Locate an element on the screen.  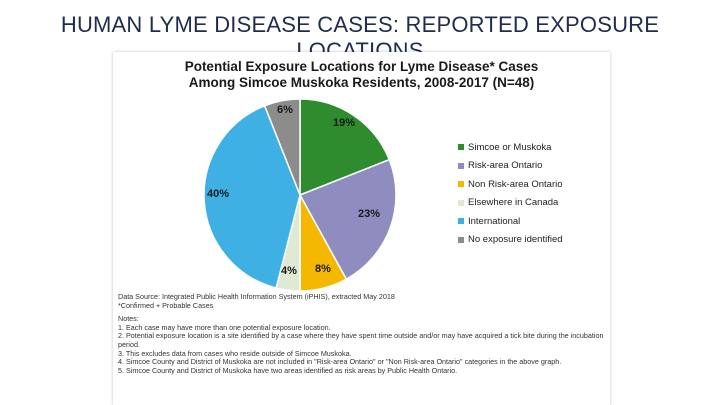
slice-label: 40% is located at coordinates (218, 194).